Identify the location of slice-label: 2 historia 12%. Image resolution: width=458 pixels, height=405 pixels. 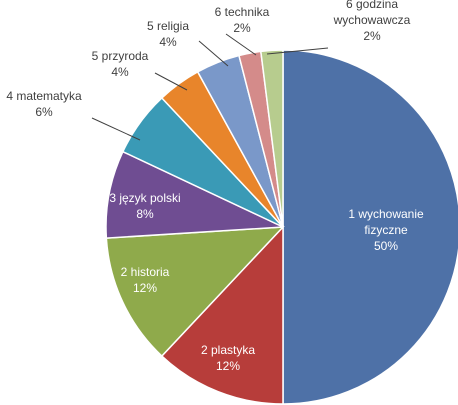
(145, 280).